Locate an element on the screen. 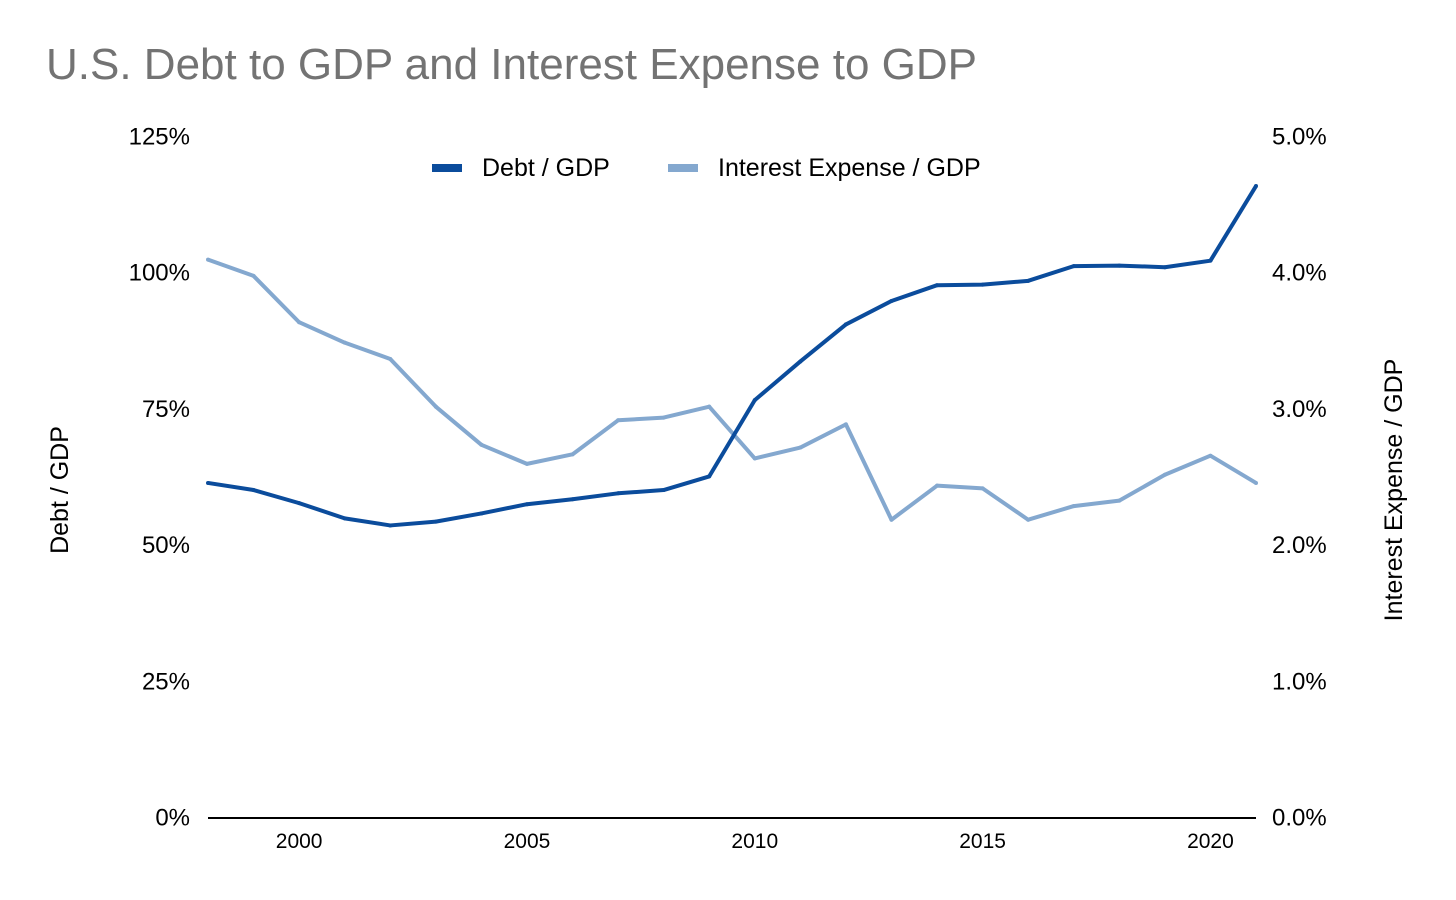 Image resolution: width=1456 pixels, height=900 pixels. right-tick-label: 3.0% is located at coordinates (1299, 409).